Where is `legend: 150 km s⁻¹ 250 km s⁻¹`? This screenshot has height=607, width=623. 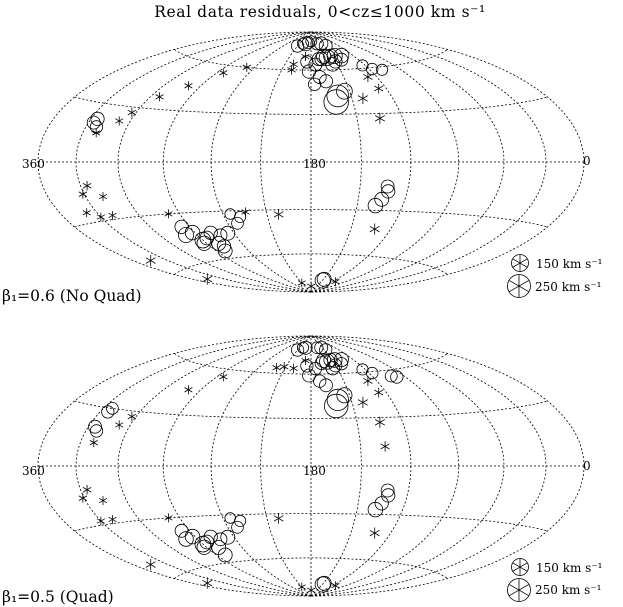 legend: 150 km s⁻¹ 250 km s⁻¹ is located at coordinates (555, 276).